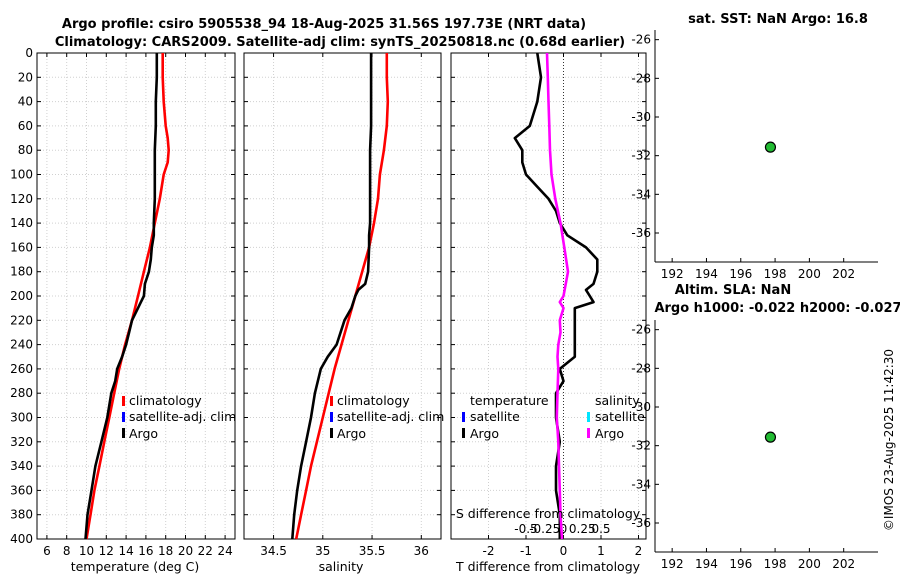 This screenshot has width=900, height=580. Describe the element at coordinates (165, 551) in the screenshot. I see `x-tick-label: 18` at that location.